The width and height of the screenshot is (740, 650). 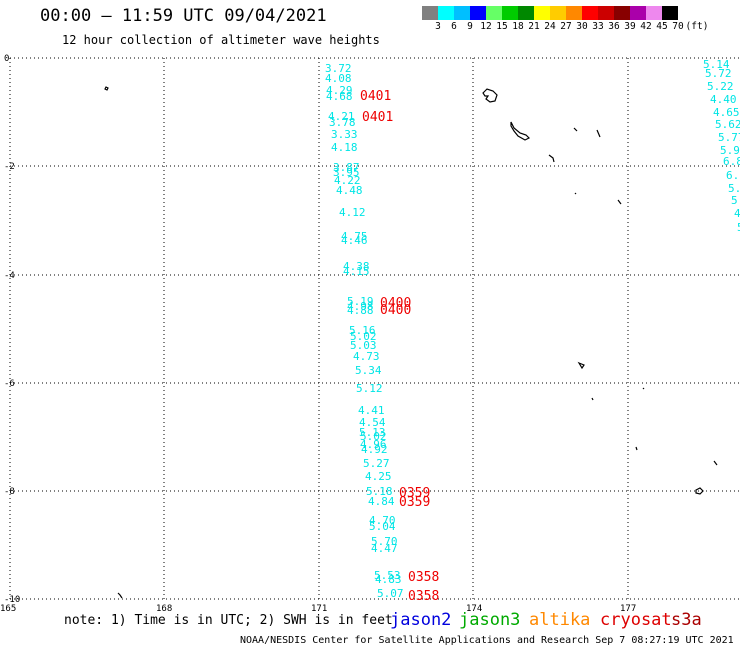 I want to click on wave-height-value: 4.18, so click(x=344, y=147).